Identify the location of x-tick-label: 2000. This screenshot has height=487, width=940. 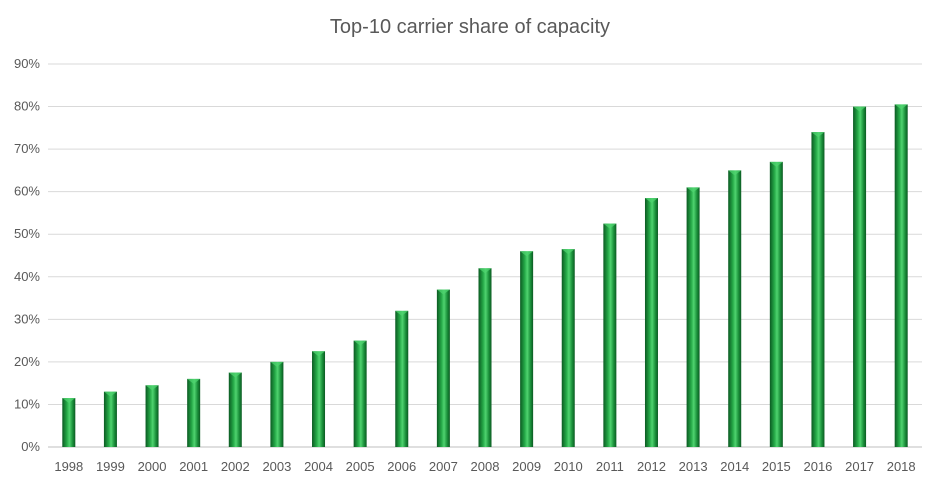
(152, 466).